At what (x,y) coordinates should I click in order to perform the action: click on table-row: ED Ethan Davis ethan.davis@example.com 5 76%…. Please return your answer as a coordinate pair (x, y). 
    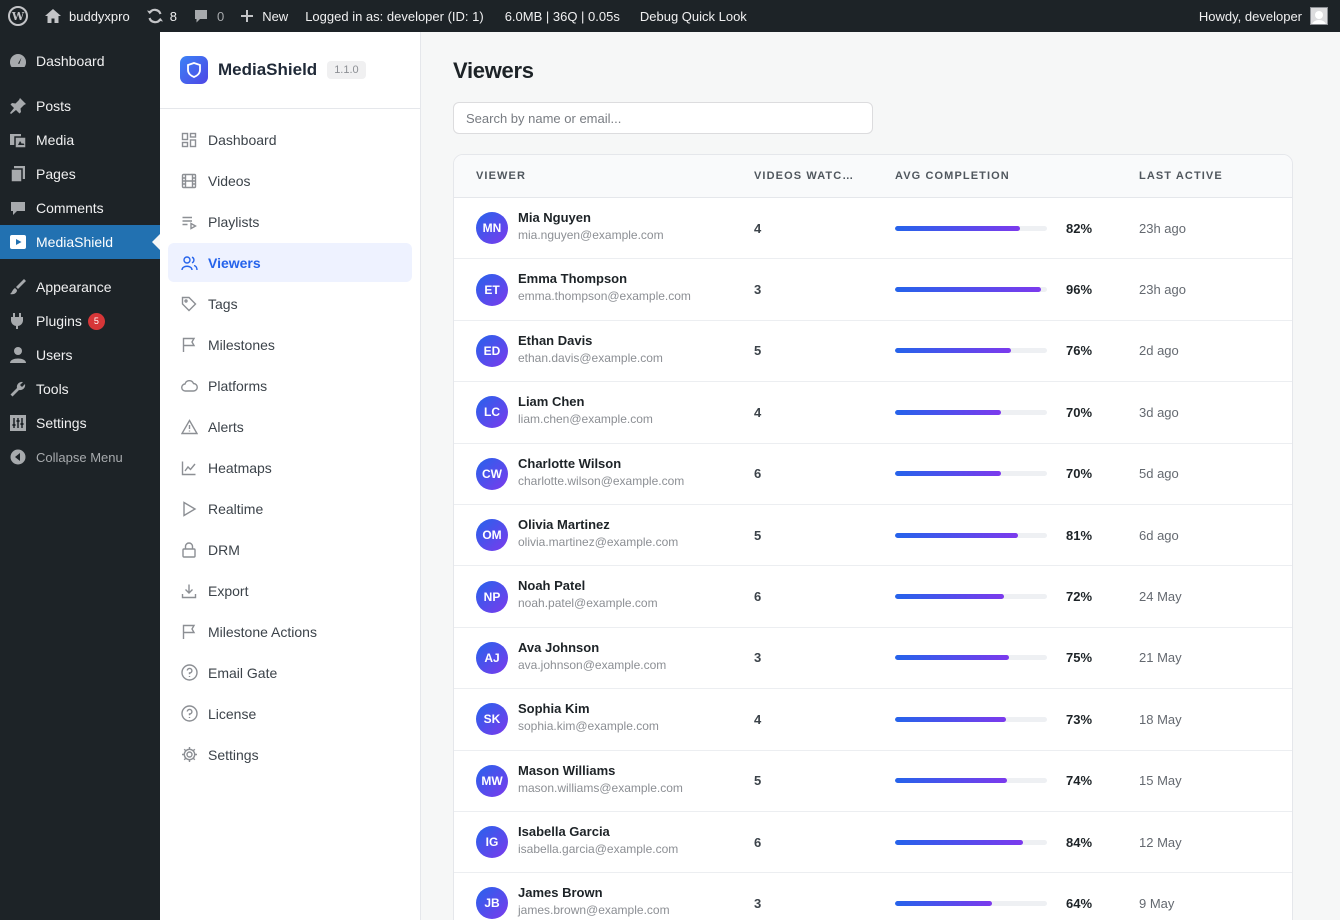
    Looking at the image, I should click on (873, 352).